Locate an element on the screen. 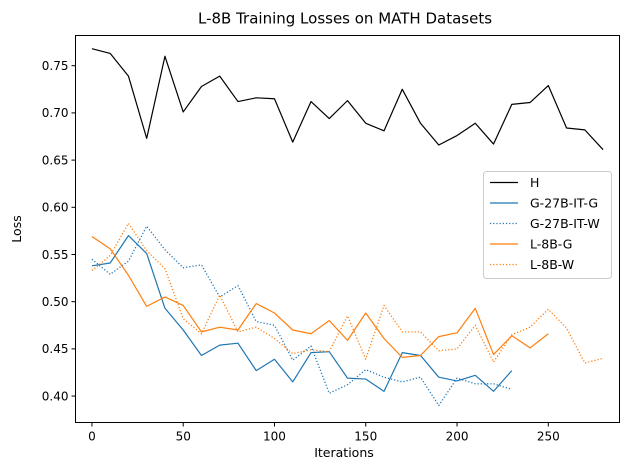  legend-label: G-27B-IT-G is located at coordinates (564, 203).